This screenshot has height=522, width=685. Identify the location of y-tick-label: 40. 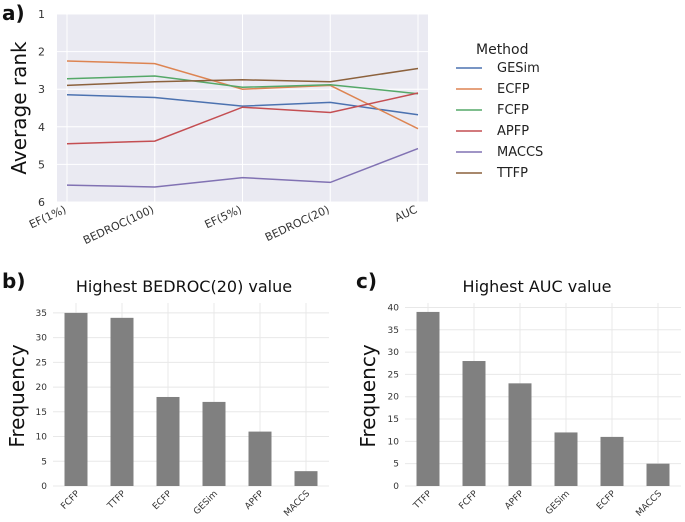
(394, 308).